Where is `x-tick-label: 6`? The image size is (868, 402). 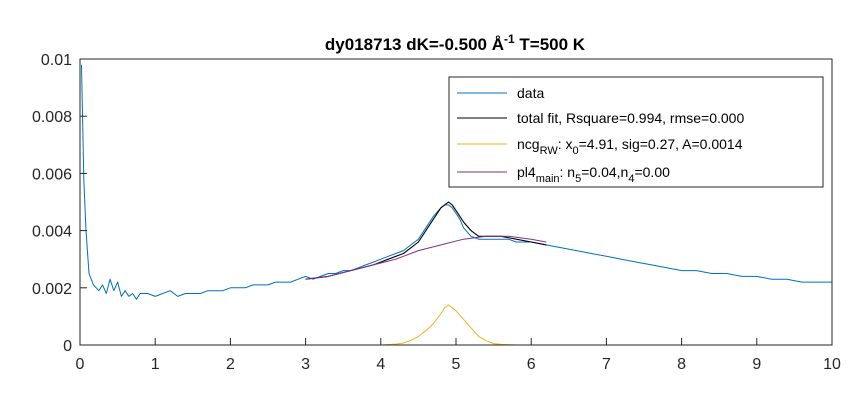
x-tick-label: 6 is located at coordinates (531, 364).